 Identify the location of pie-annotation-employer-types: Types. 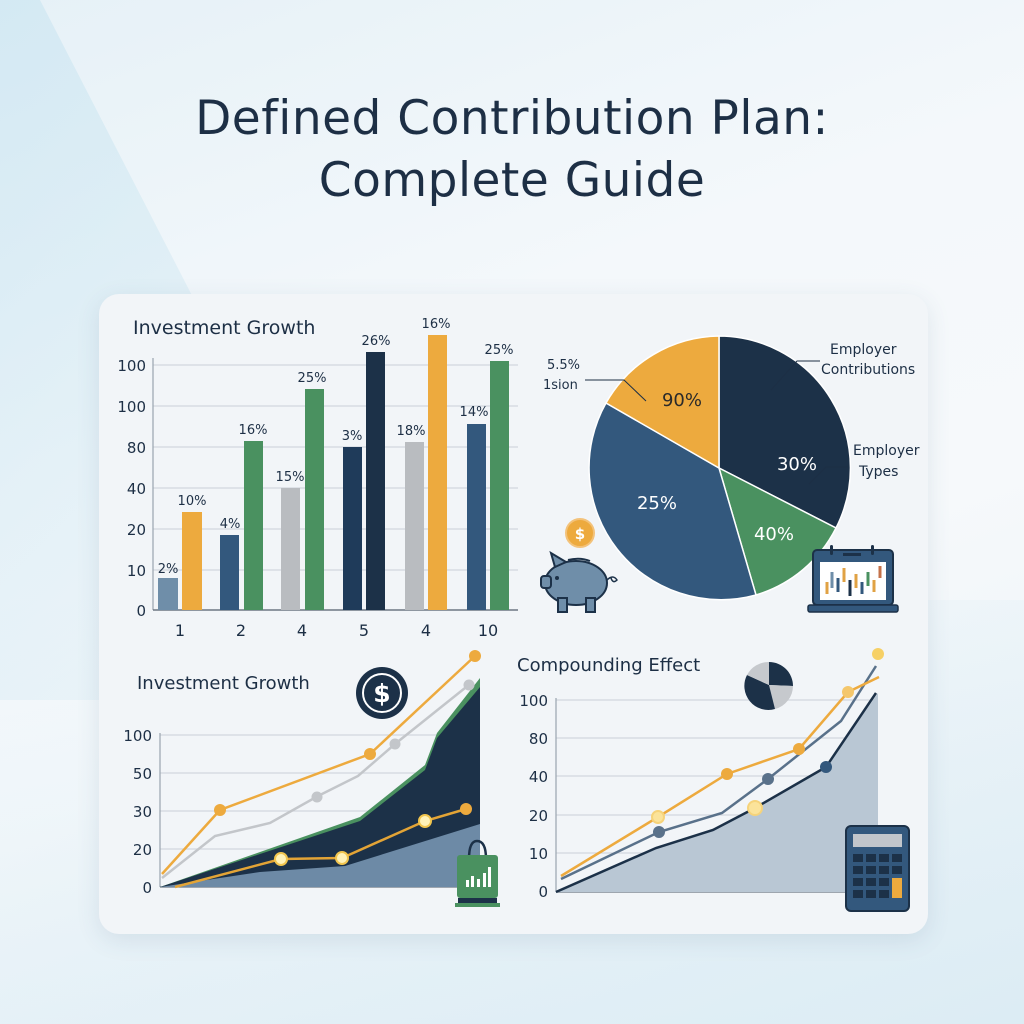
(878, 472).